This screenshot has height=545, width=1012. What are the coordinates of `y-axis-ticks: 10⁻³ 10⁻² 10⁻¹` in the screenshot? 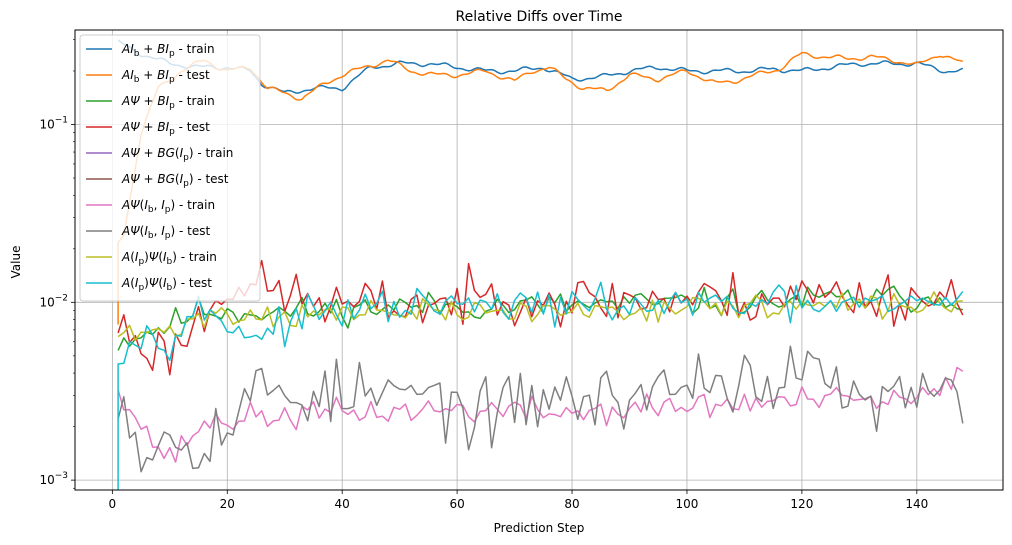 It's located at (57, 264).